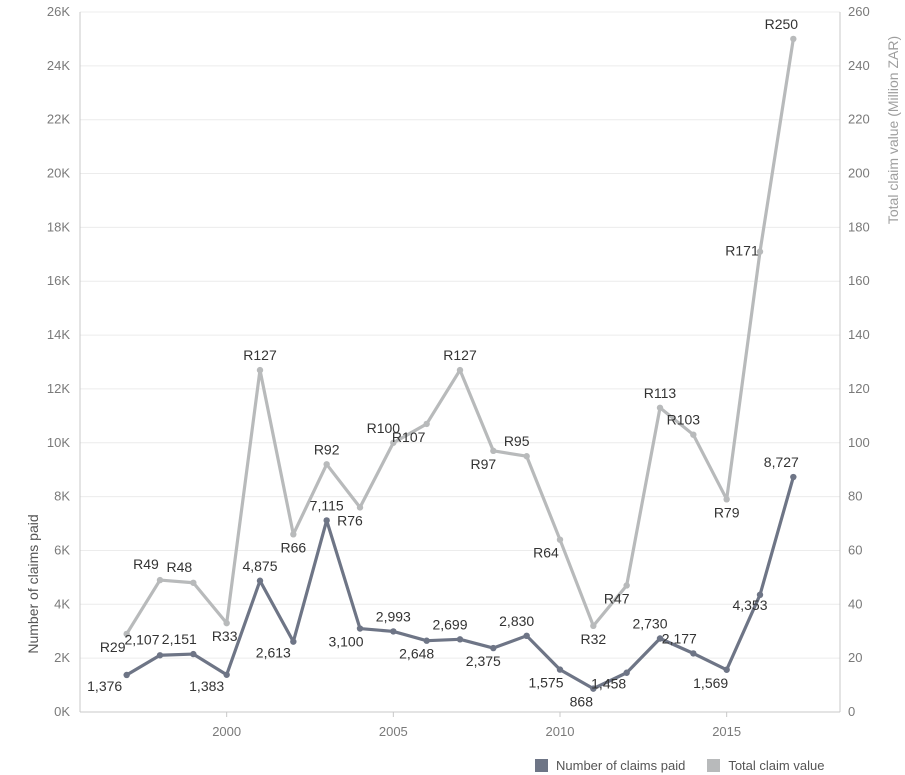 The image size is (905, 775). What do you see at coordinates (517, 441) in the screenshot?
I see `data-label-claim-value: R95` at bounding box center [517, 441].